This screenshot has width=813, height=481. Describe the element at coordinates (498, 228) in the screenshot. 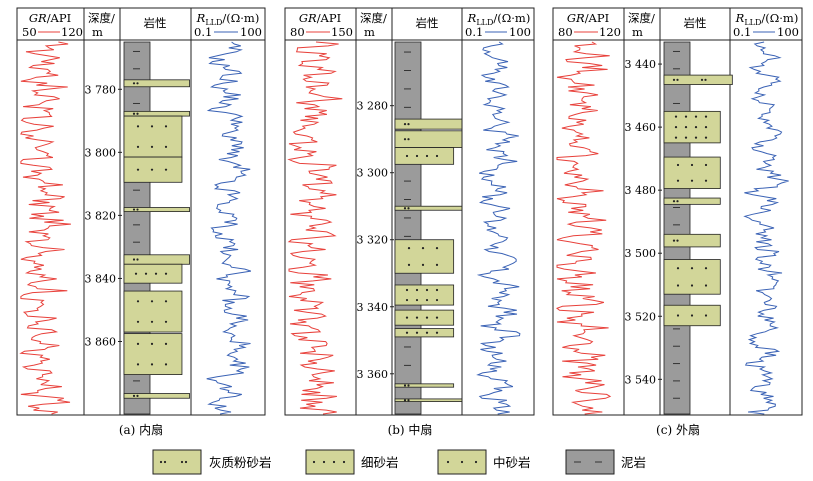

I see `rlld-curve` at that location.